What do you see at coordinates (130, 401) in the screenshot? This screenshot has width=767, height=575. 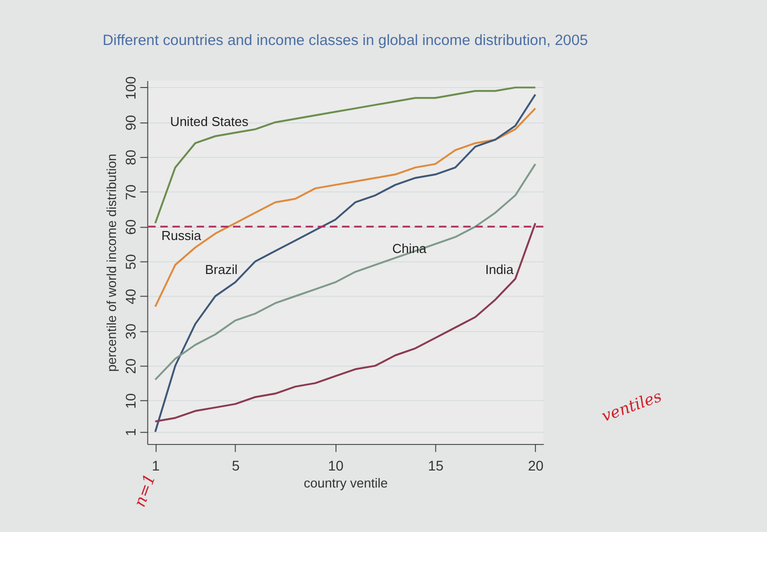 I see `y-tick-label: 10` at bounding box center [130, 401].